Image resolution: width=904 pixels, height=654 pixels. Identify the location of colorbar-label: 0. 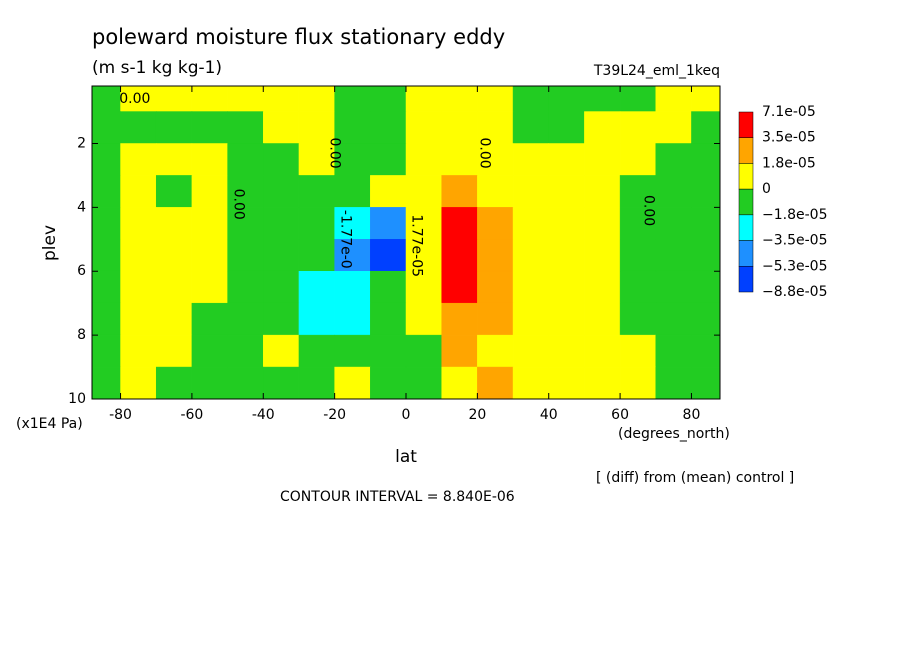
(766, 189).